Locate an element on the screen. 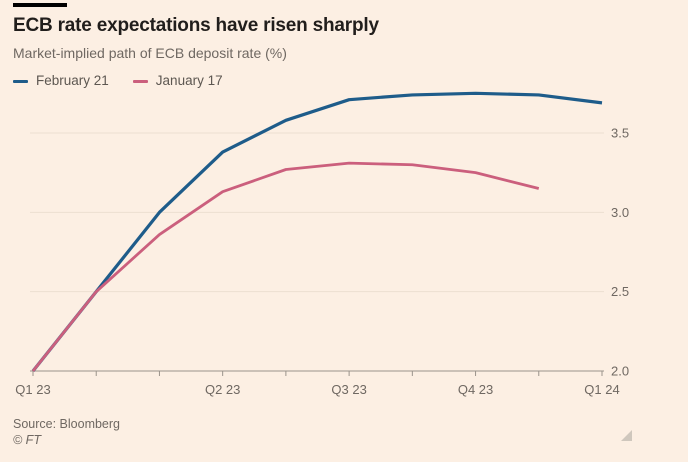 This screenshot has height=462, width=688. legend: February 21 January 17 is located at coordinates (118, 81).